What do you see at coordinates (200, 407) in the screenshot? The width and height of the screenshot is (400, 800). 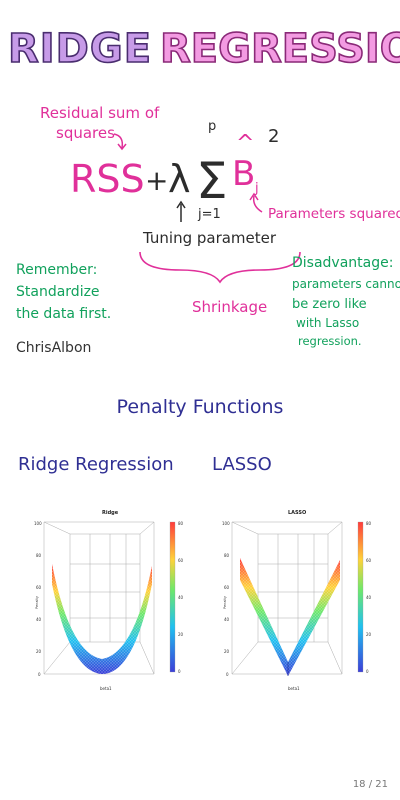 I see `slide-title: Penalty Functions` at bounding box center [200, 407].